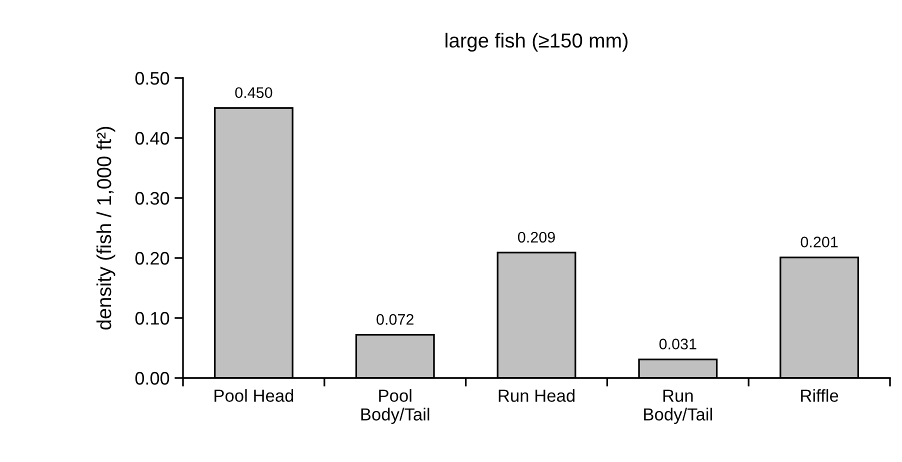 This screenshot has height=462, width=902. What do you see at coordinates (678, 407) in the screenshot?
I see `x-tick-label: Run Body/Tail` at bounding box center [678, 407].